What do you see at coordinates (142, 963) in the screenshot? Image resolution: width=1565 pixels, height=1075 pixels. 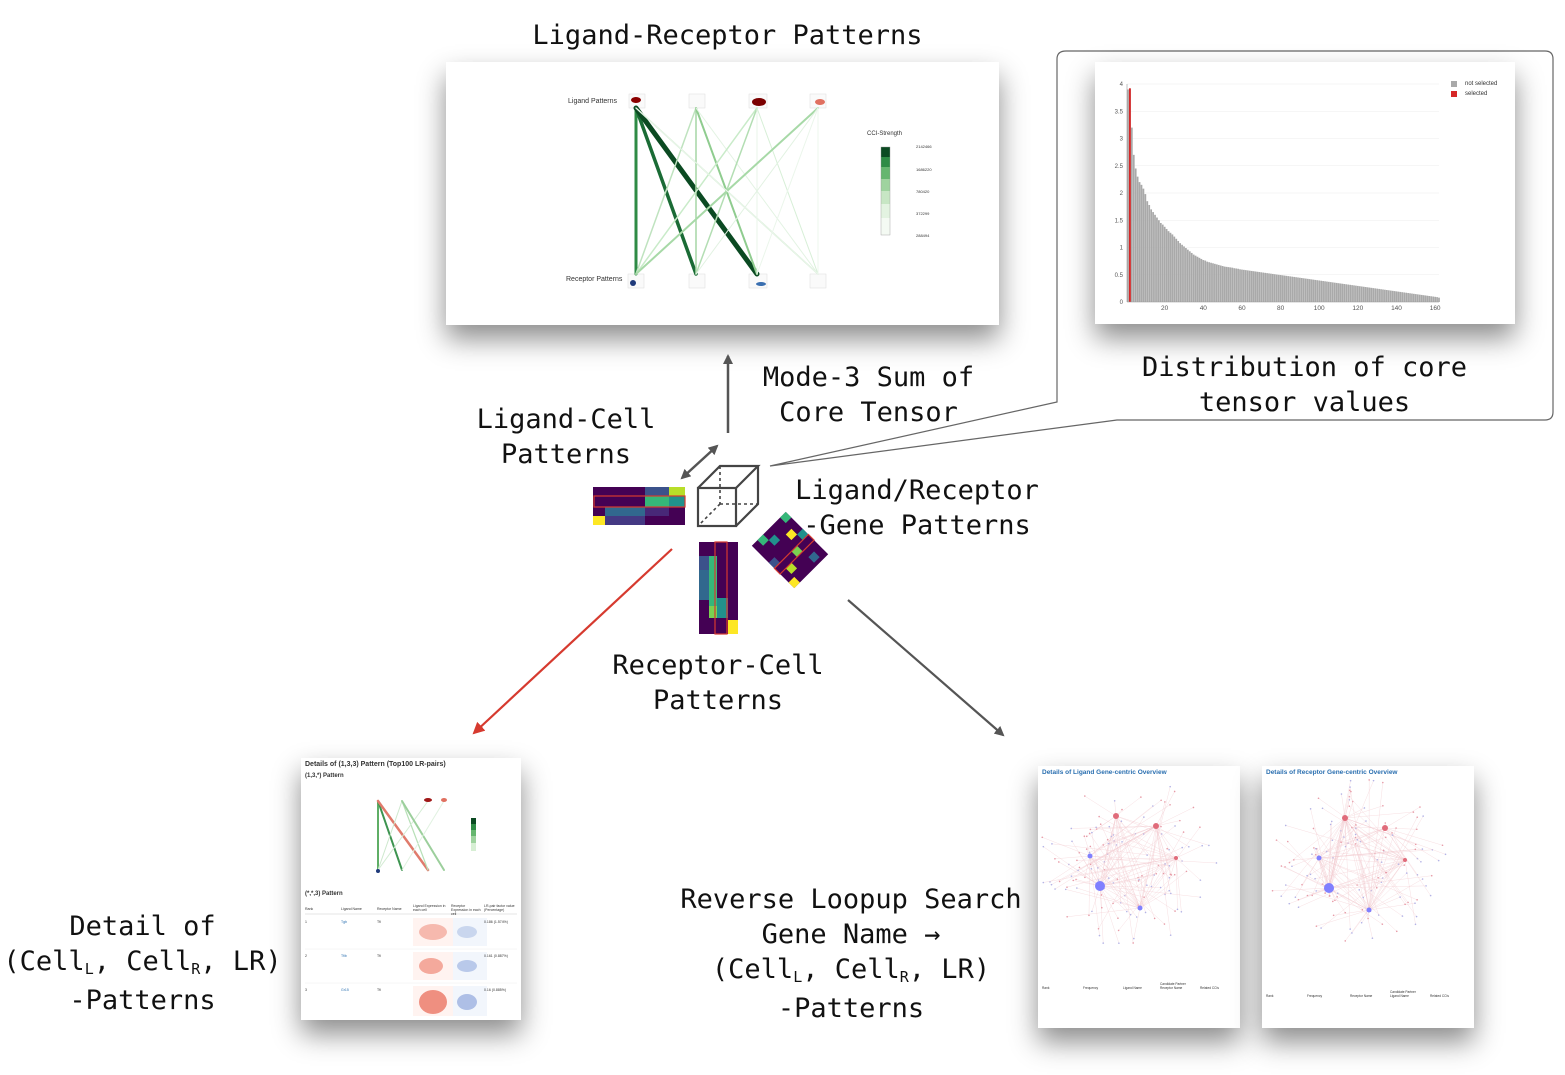 I see `detail-label: Detail of (CellL, CellR, LR) -Patterns` at bounding box center [142, 963].